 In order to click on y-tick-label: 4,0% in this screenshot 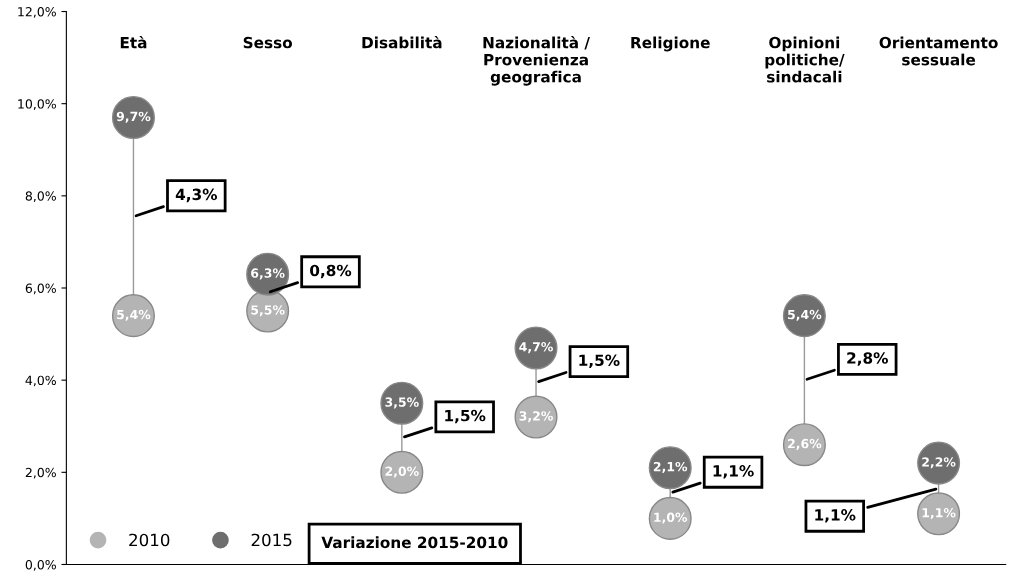, I will do `click(40, 381)`.